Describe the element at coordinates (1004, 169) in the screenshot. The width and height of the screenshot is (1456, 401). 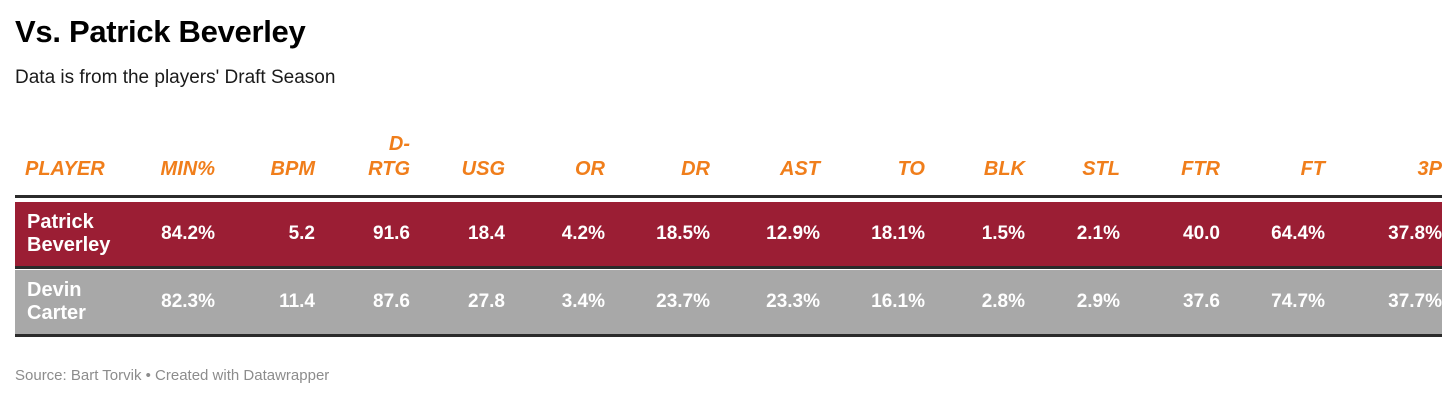
I see `column-header-text: BLK` at that location.